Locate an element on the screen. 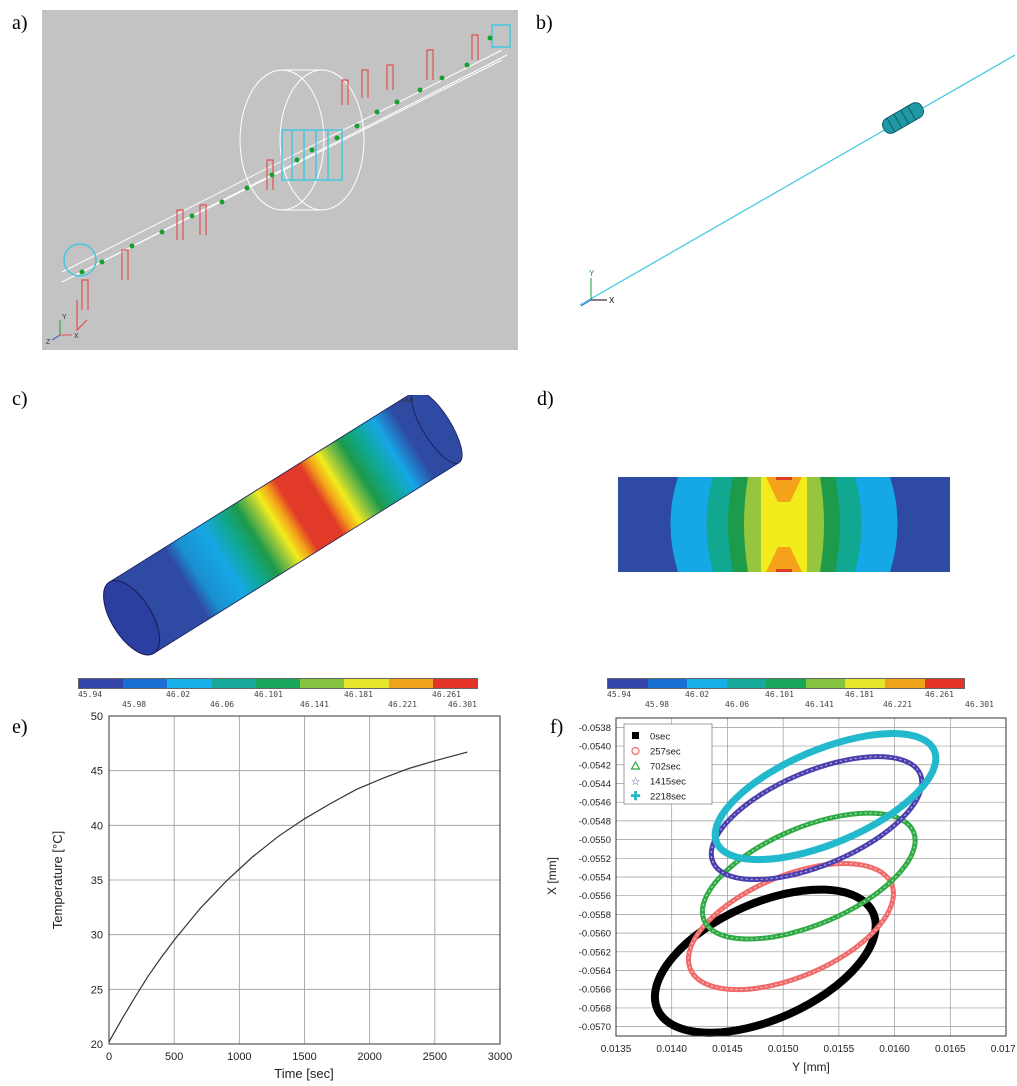  chart-f-xtick: 0.0150 is located at coordinates (783, 1049).